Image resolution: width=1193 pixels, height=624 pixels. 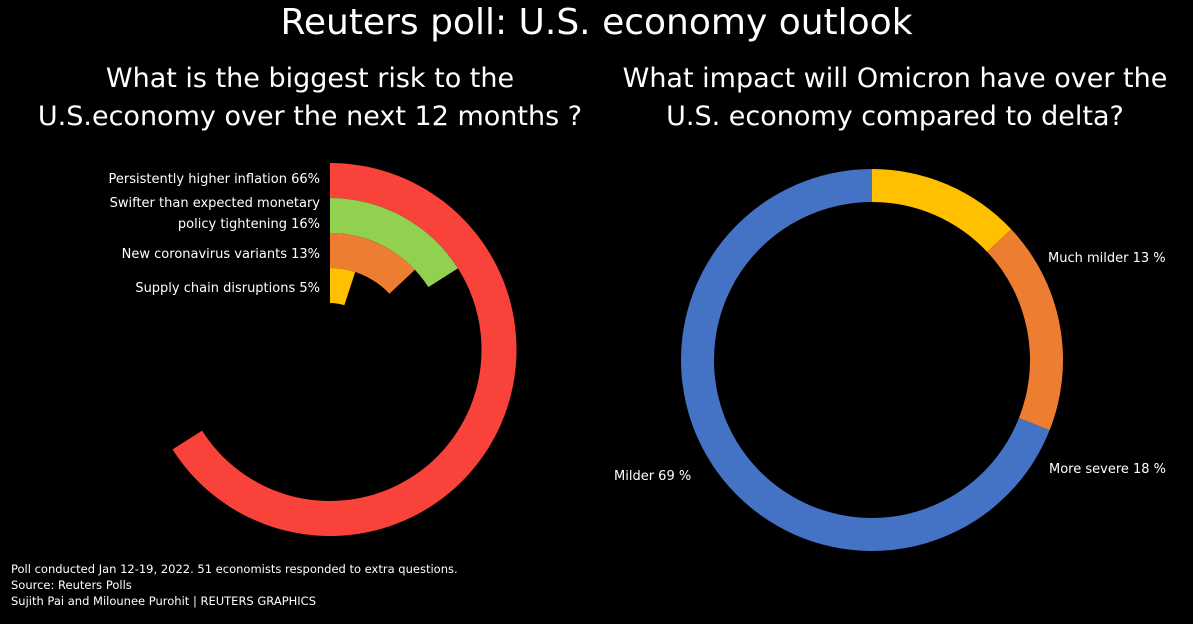 I want to click on note-source: Source: Reuters Polls, so click(x=71, y=585).